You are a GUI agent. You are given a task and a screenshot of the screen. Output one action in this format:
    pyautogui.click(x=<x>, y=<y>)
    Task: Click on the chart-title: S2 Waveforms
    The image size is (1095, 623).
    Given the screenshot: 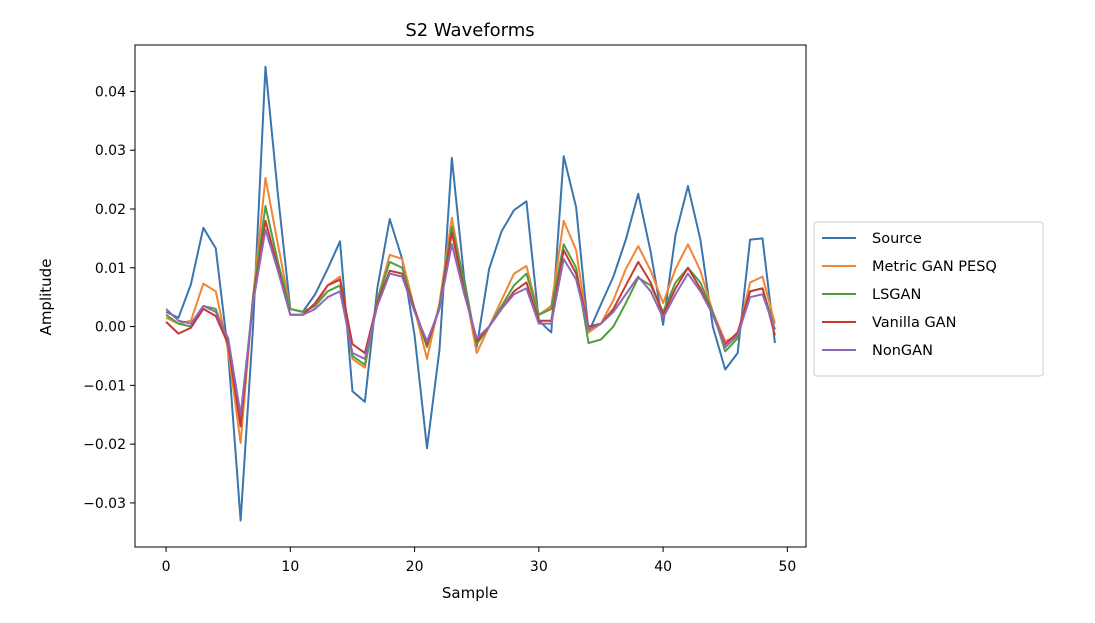 What is the action you would take?
    pyautogui.click(x=469, y=30)
    